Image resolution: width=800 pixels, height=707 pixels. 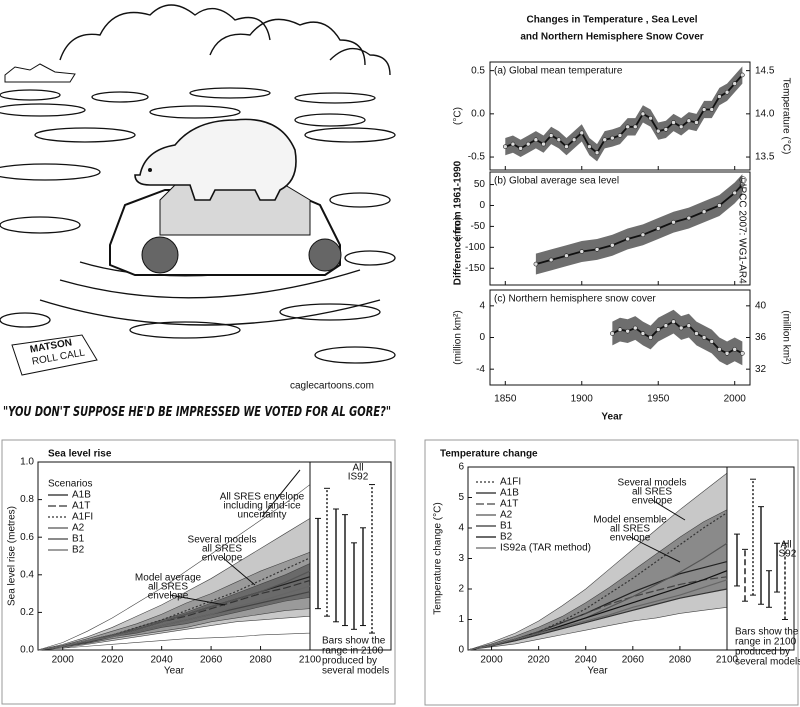 What do you see at coordinates (475, 247) in the screenshot?
I see `y-tick-label: -100` at bounding box center [475, 247].